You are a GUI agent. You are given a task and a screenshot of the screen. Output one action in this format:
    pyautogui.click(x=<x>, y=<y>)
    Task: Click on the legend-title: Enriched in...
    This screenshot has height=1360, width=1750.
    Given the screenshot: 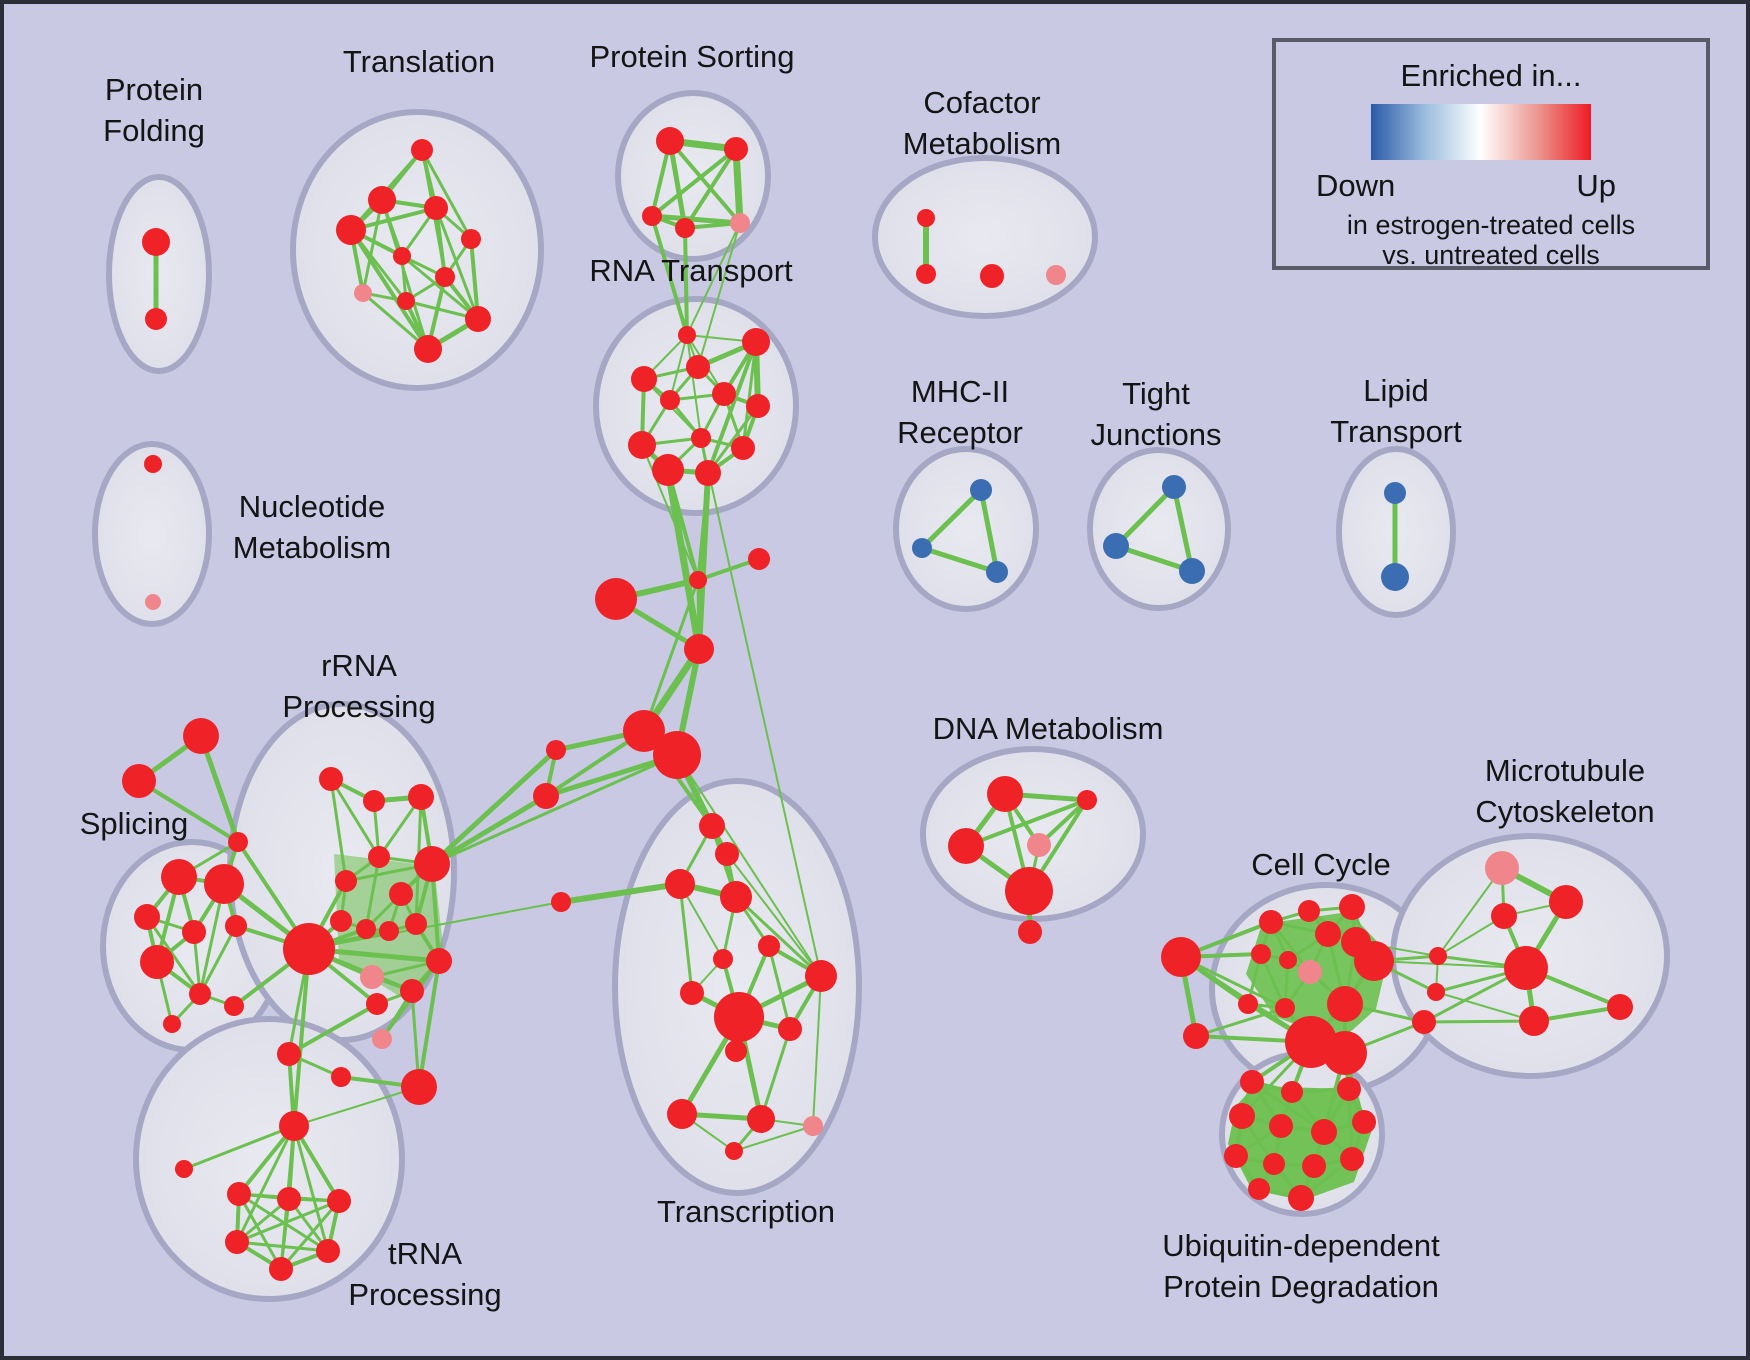 What is the action you would take?
    pyautogui.click(x=1491, y=75)
    